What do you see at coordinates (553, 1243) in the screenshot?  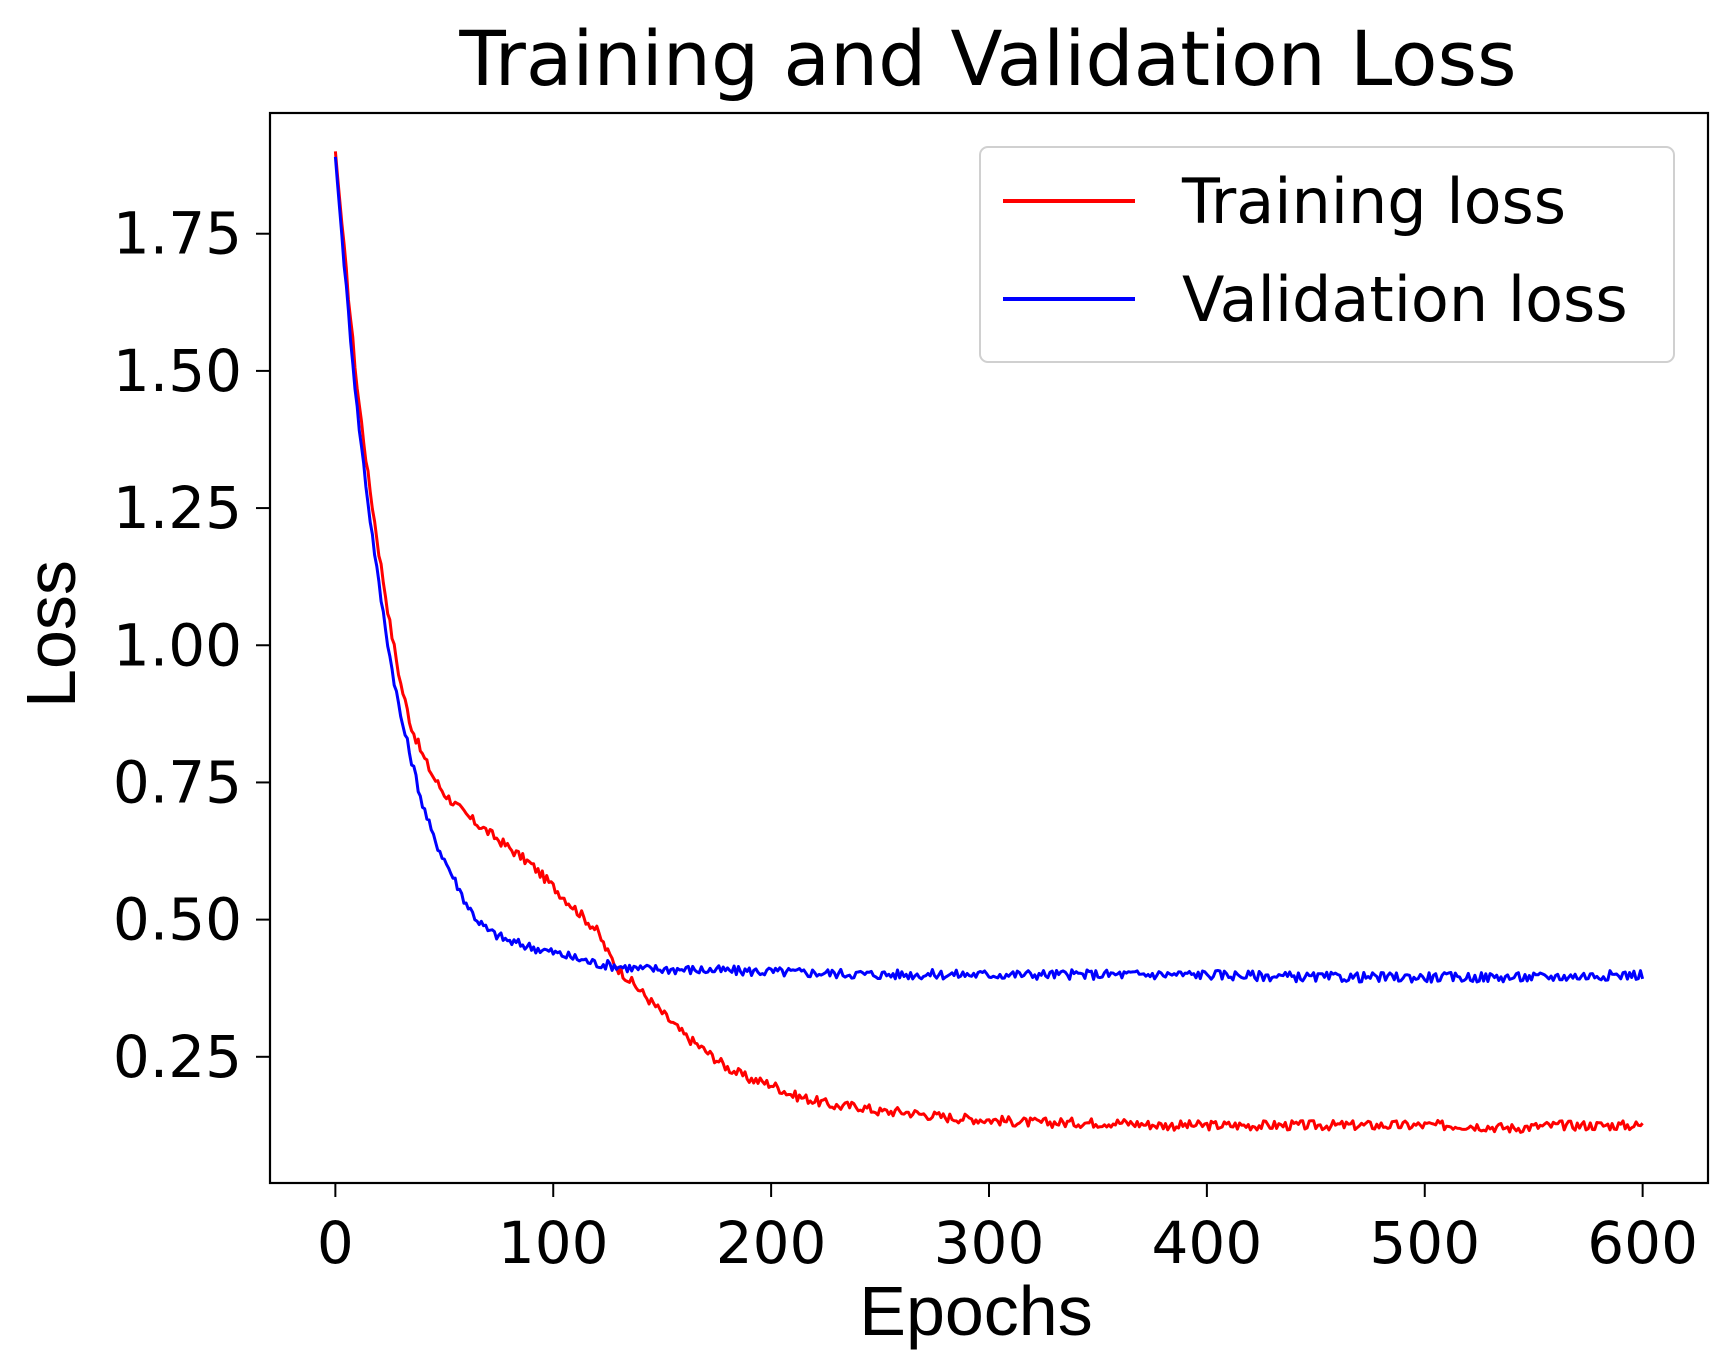 I see `x-tick-label: 100` at bounding box center [553, 1243].